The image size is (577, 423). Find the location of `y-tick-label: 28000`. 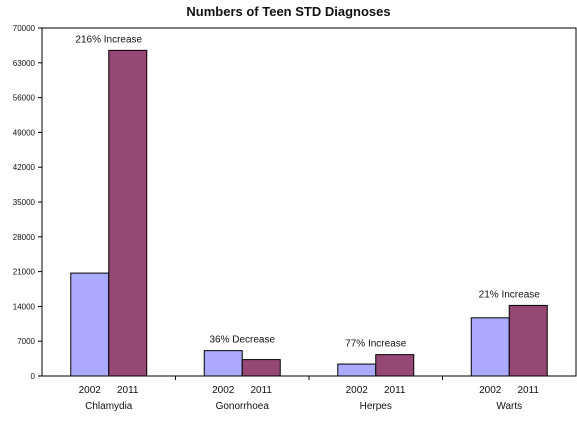

y-tick-label: 28000 is located at coordinates (24, 237).